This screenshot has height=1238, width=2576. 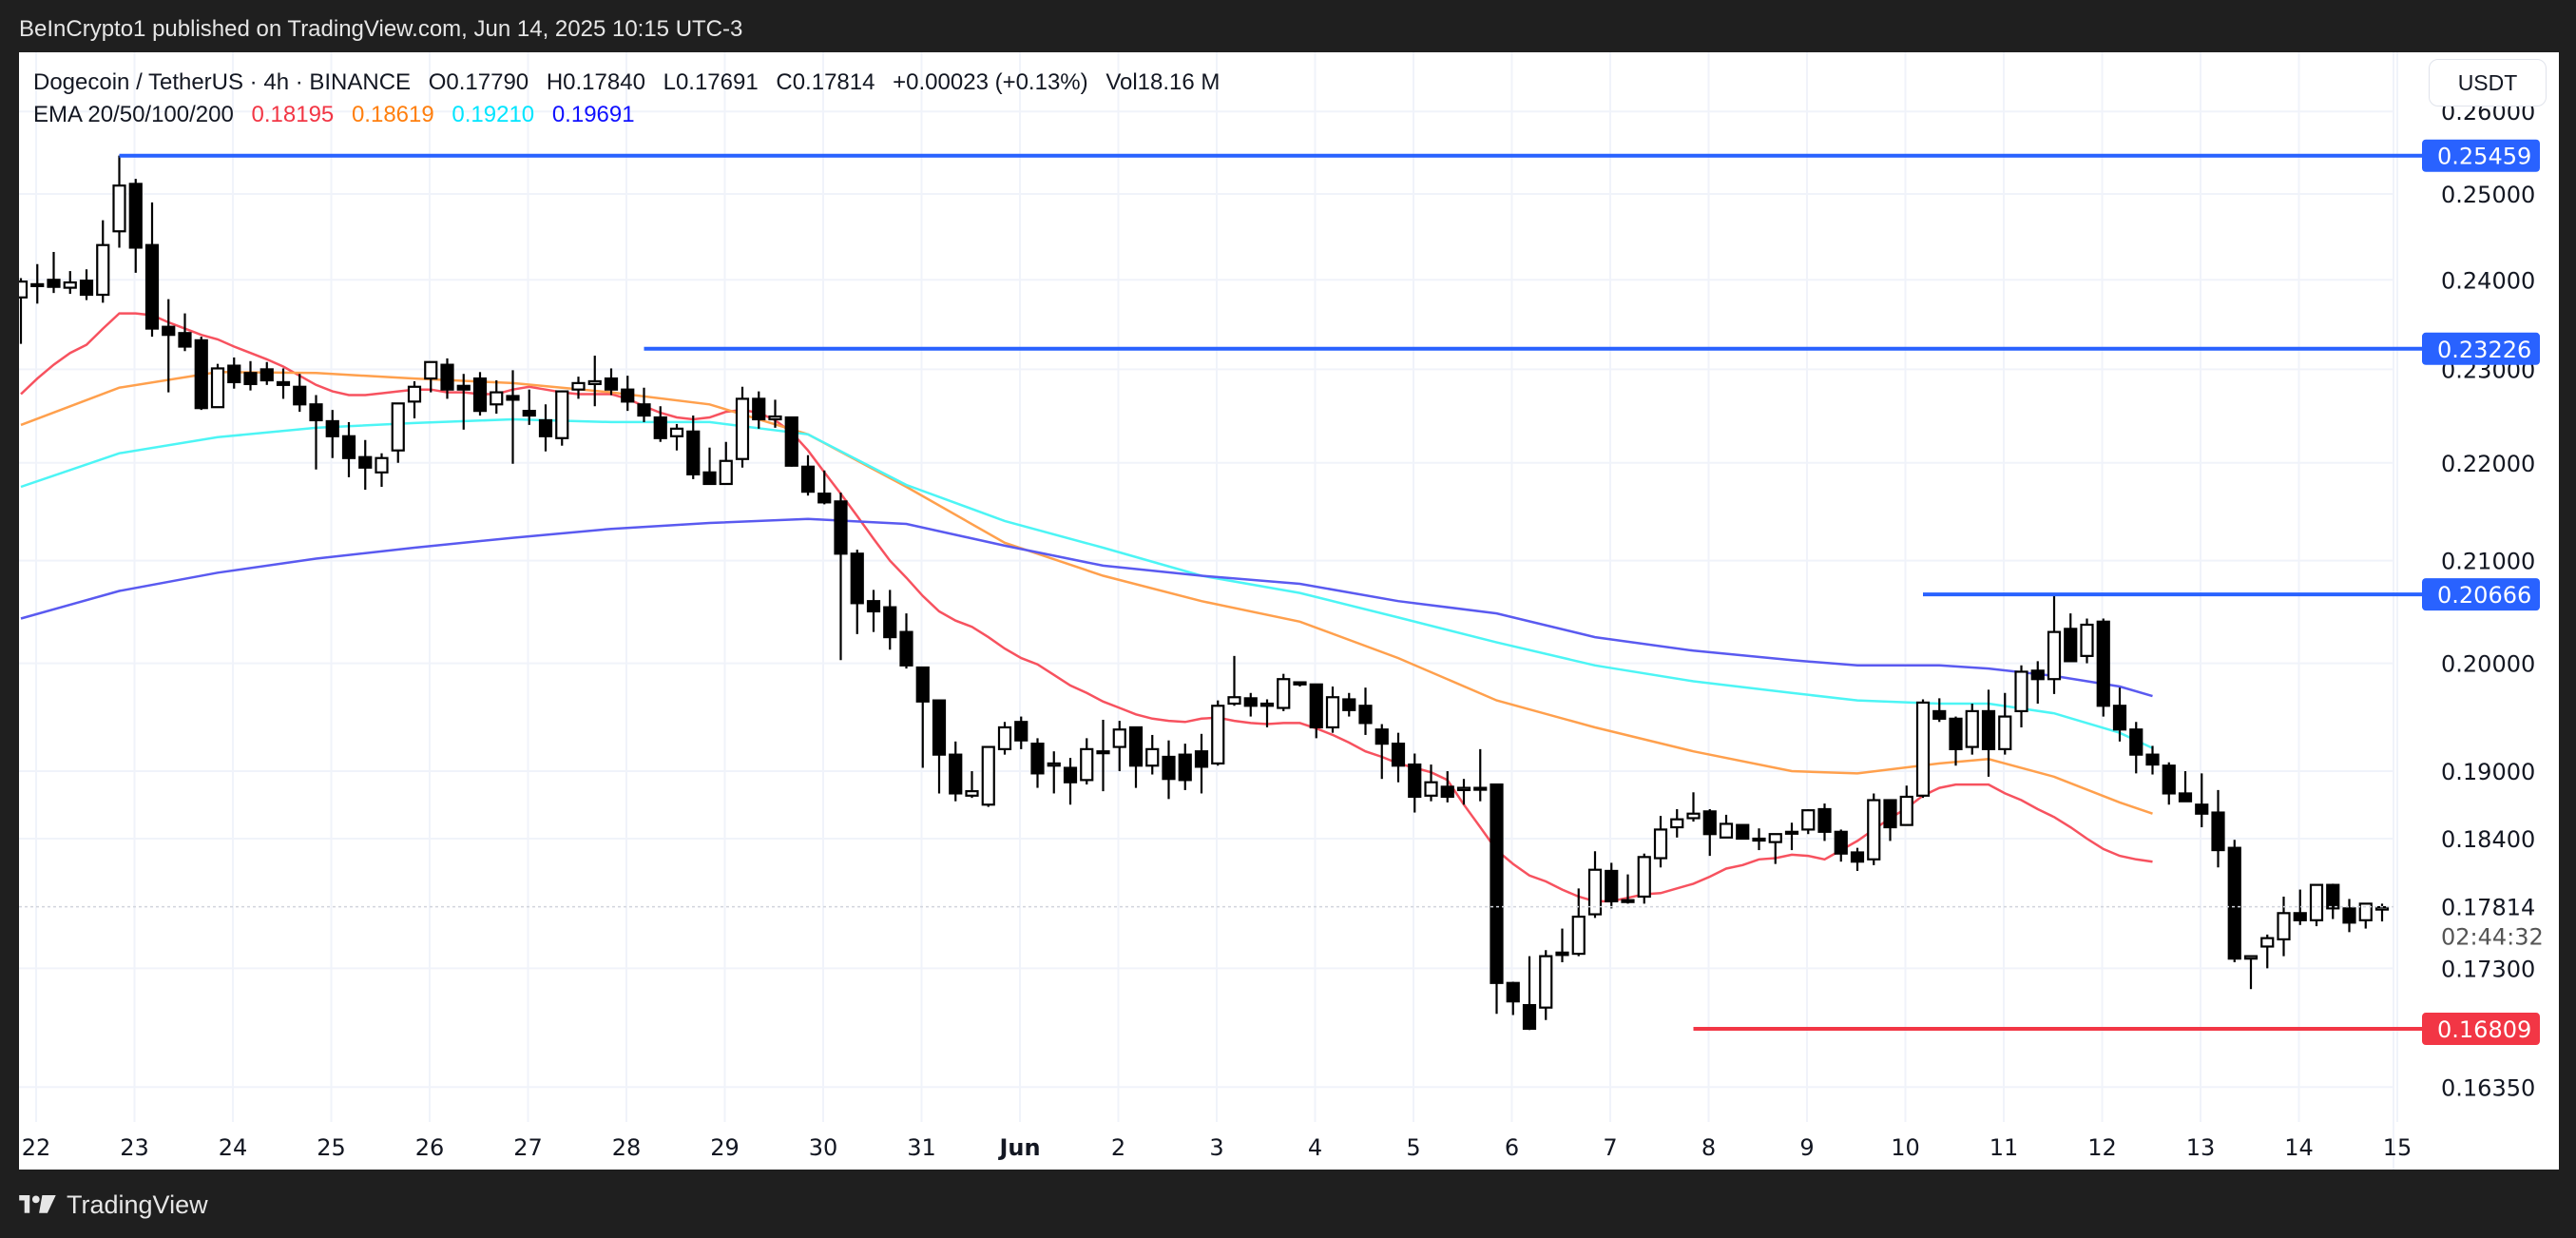 I want to click on x-tick-label: 9, so click(x=1807, y=1148).